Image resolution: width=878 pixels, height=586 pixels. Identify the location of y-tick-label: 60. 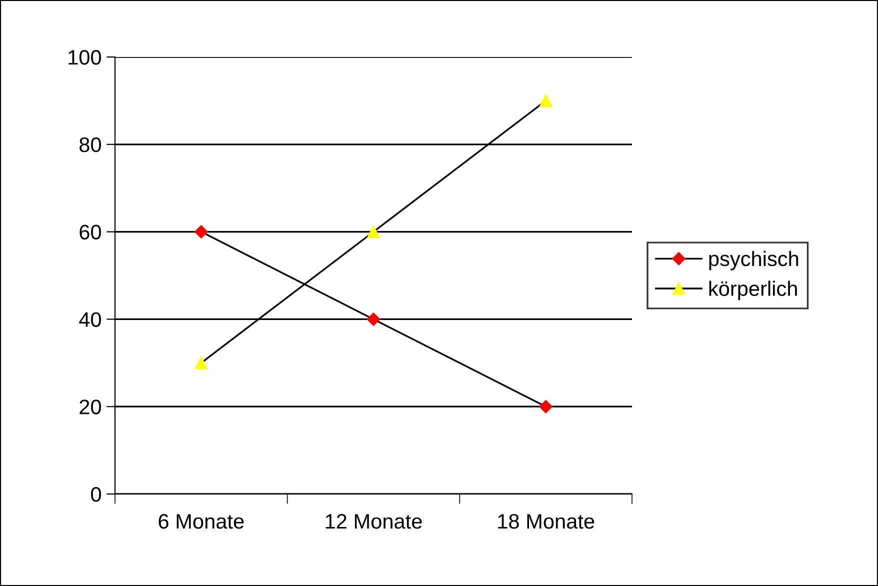
(90, 232).